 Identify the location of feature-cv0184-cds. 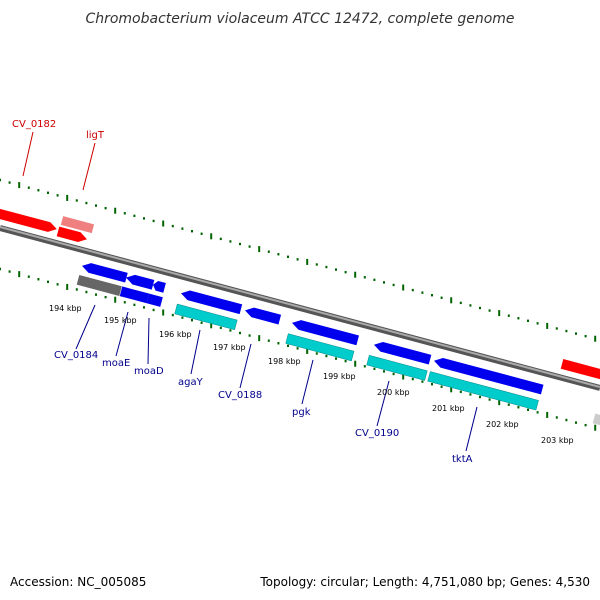
(105, 273).